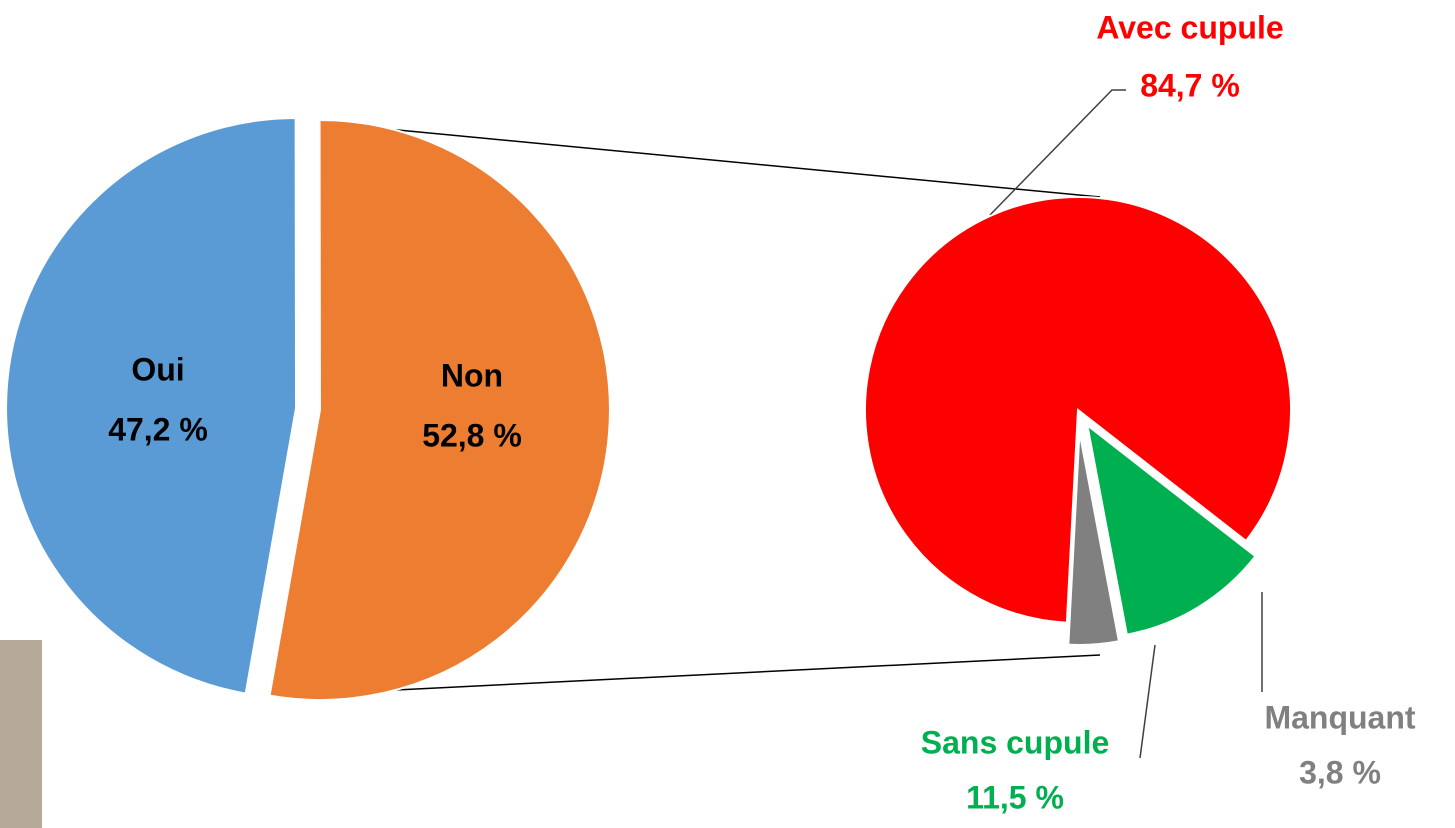 This screenshot has width=1455, height=828. Describe the element at coordinates (1015, 742) in the screenshot. I see `category-label: Sans cupule` at that location.